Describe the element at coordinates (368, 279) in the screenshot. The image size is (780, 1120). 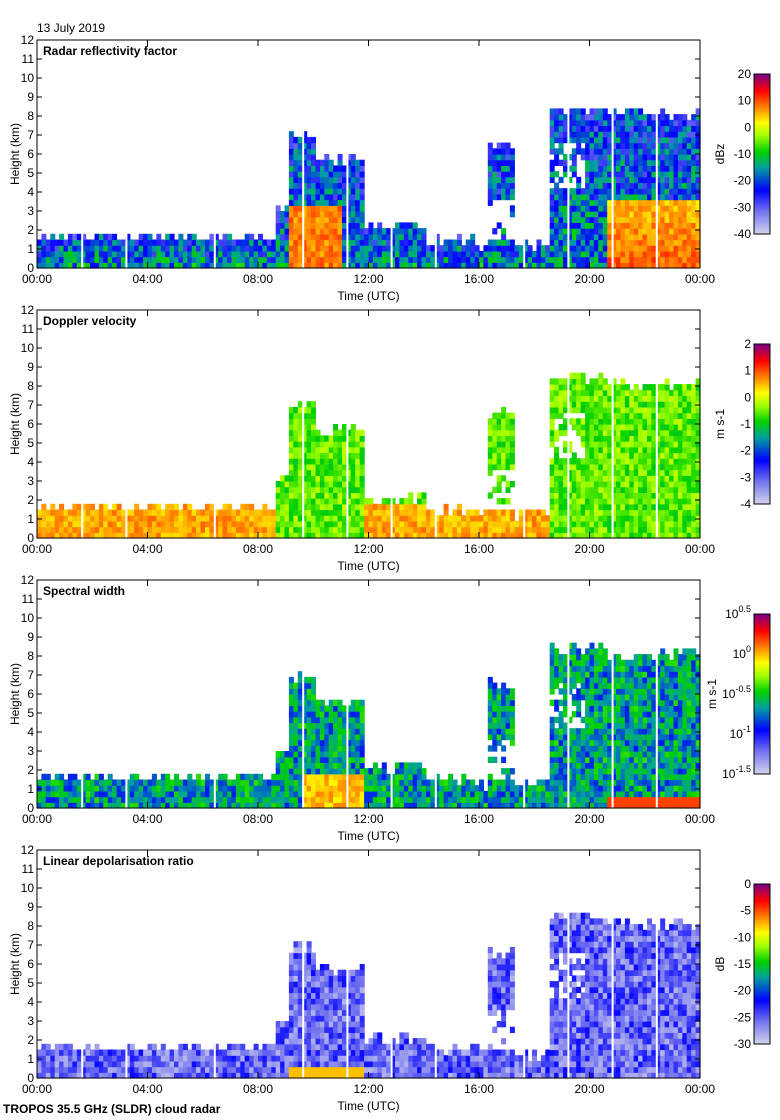
I see `x-tick-label: 12:00` at that location.